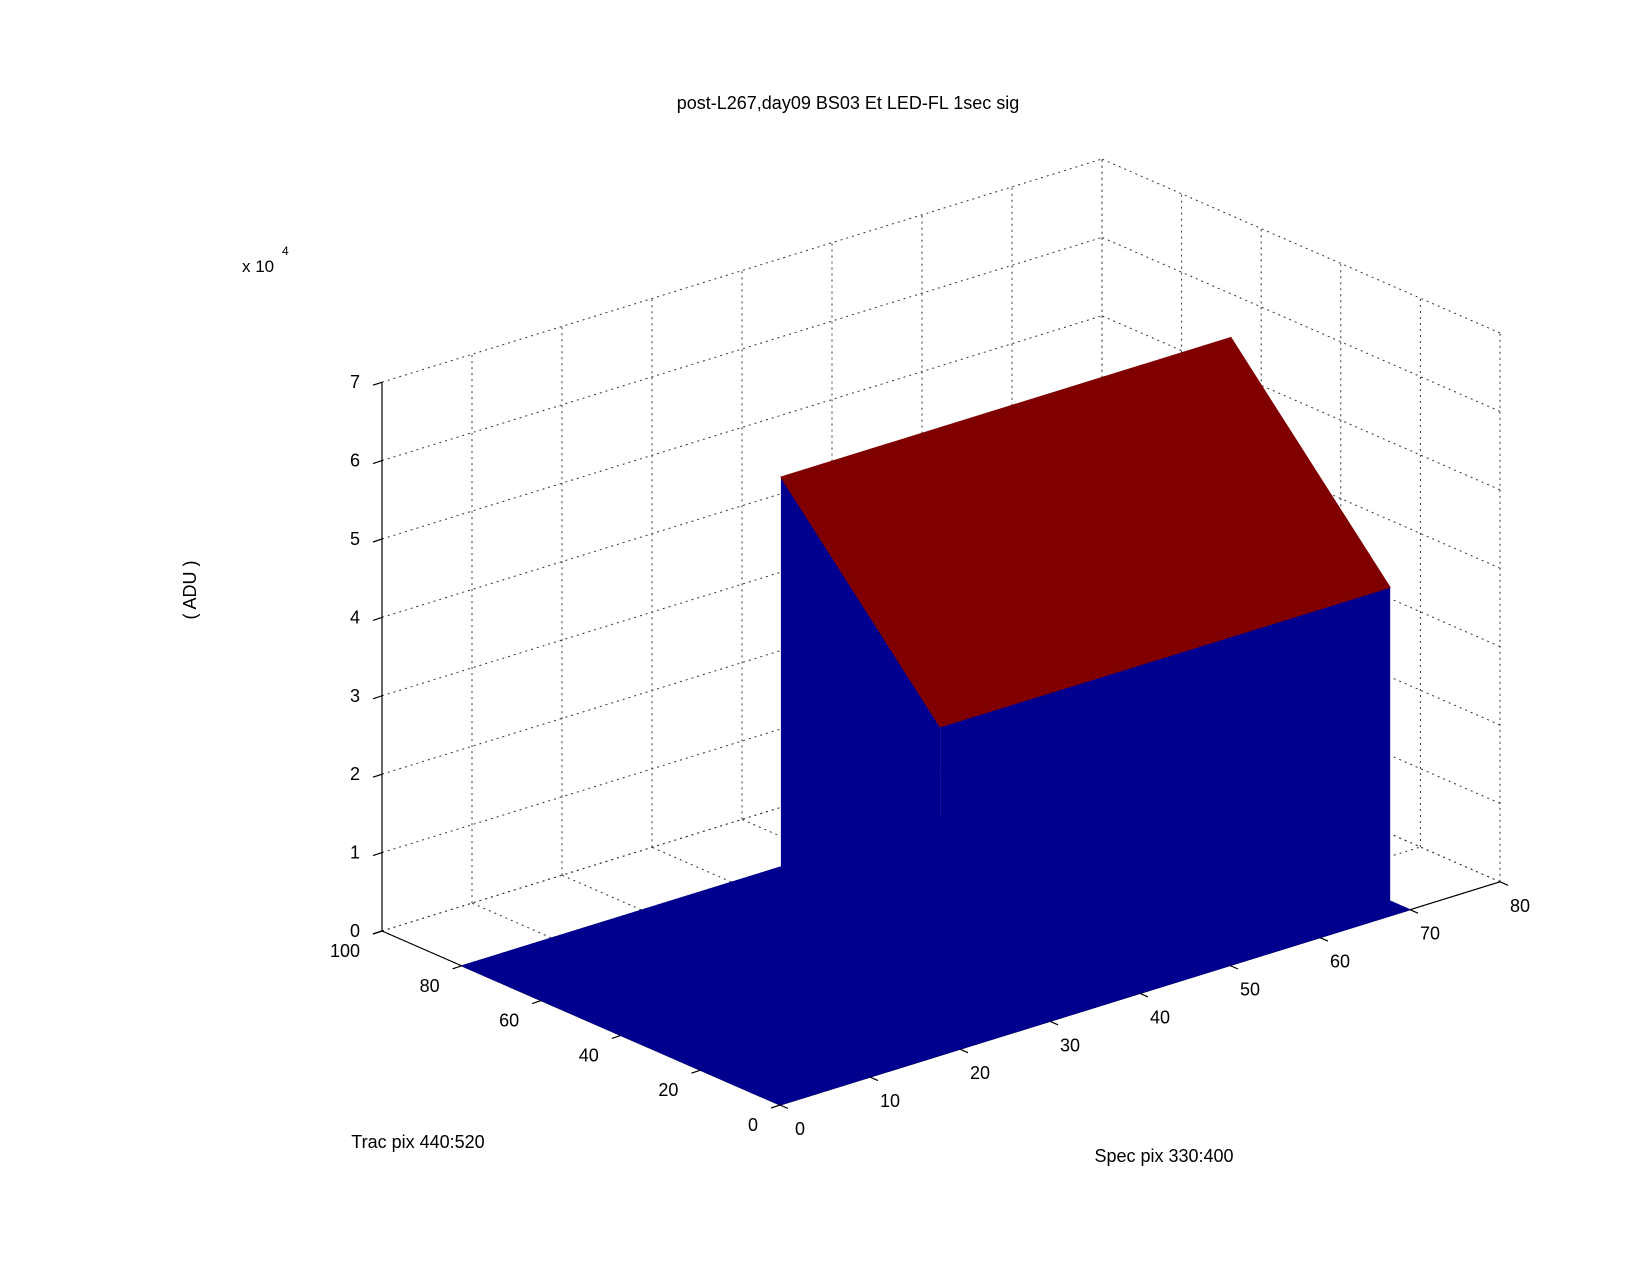  Describe the element at coordinates (890, 1101) in the screenshot. I see `x-tick-label: 10` at that location.